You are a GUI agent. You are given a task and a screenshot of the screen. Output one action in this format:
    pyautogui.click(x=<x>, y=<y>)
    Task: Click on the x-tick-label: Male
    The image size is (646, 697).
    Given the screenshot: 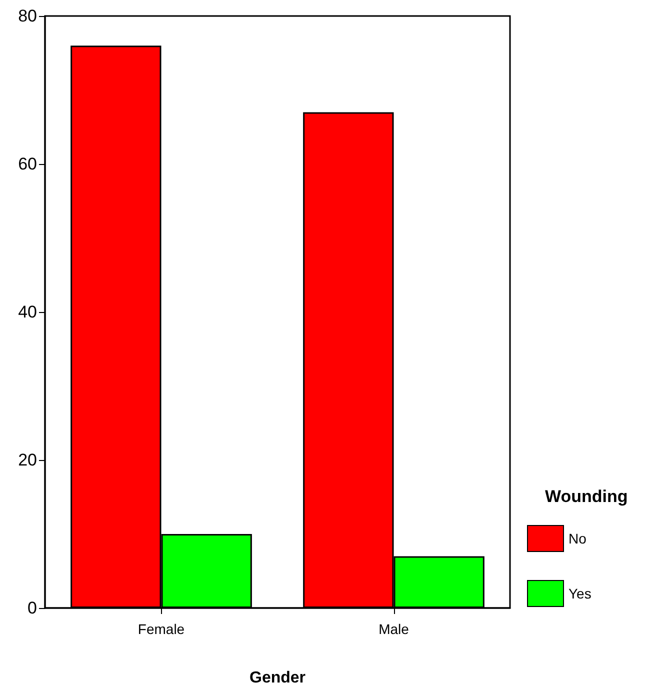 What is the action you would take?
    pyautogui.click(x=394, y=629)
    